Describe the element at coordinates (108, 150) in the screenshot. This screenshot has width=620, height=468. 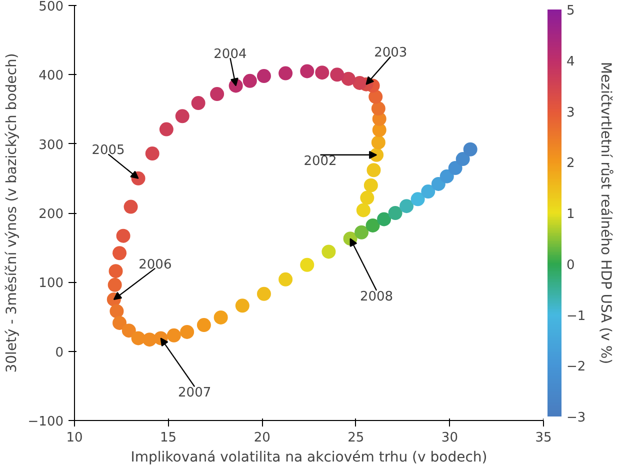
I see `annotation: 2005` at that location.